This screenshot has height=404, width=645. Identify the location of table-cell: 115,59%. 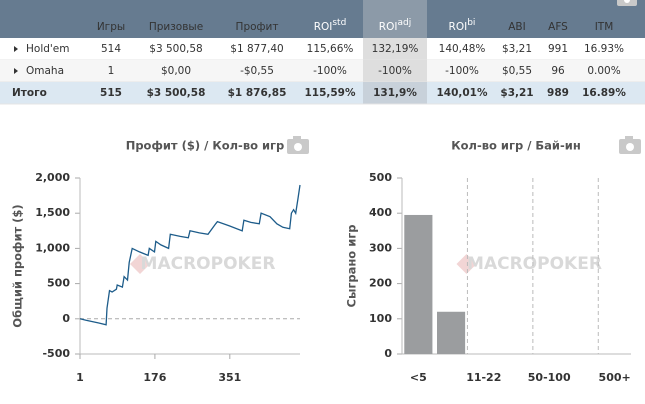
(330, 93).